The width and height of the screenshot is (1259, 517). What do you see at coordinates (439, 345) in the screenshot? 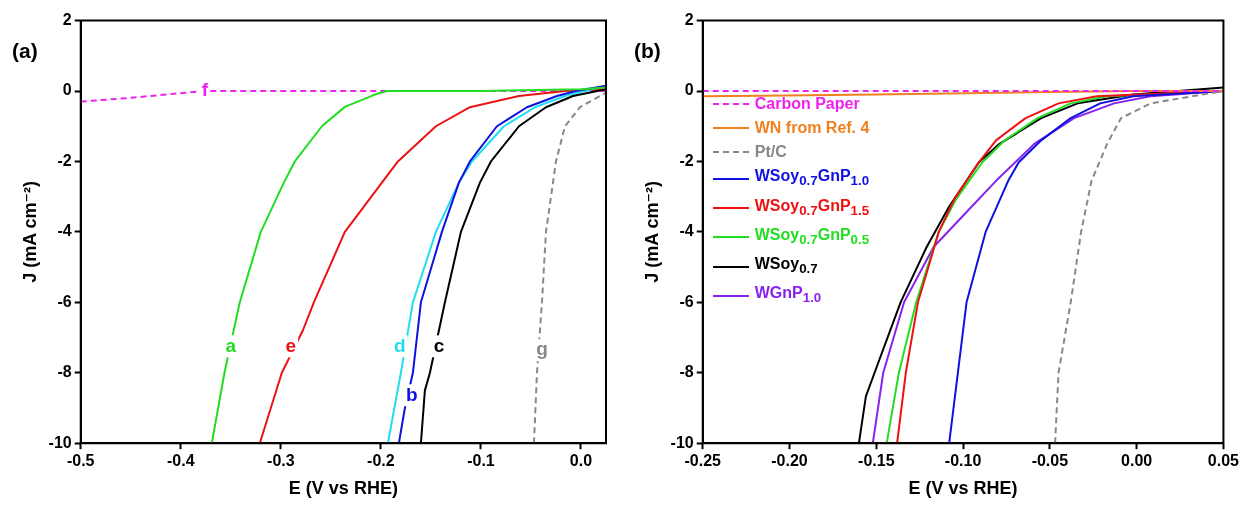
I see `annotation: c` at bounding box center [439, 345].